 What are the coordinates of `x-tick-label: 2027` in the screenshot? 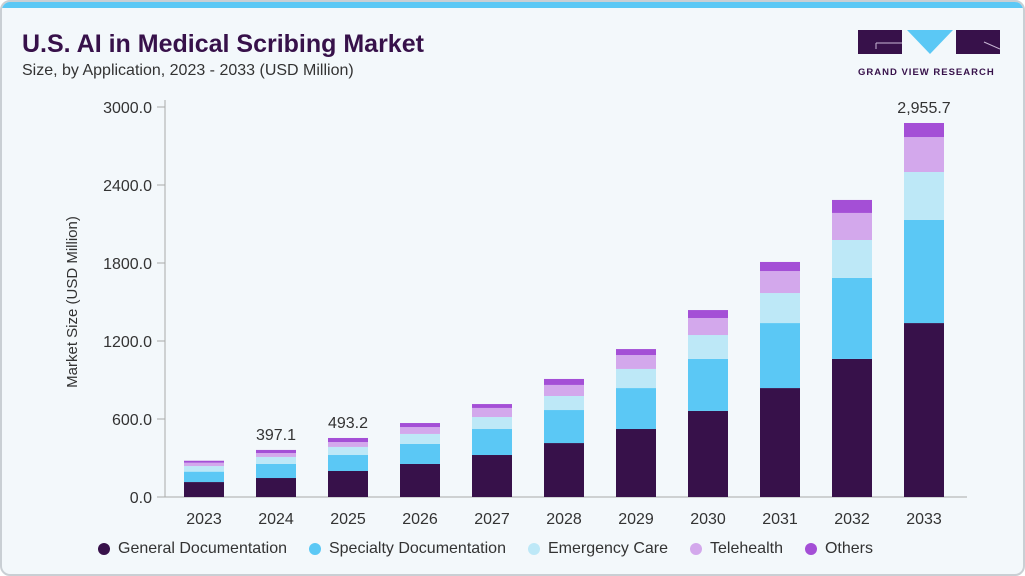 It's located at (492, 519).